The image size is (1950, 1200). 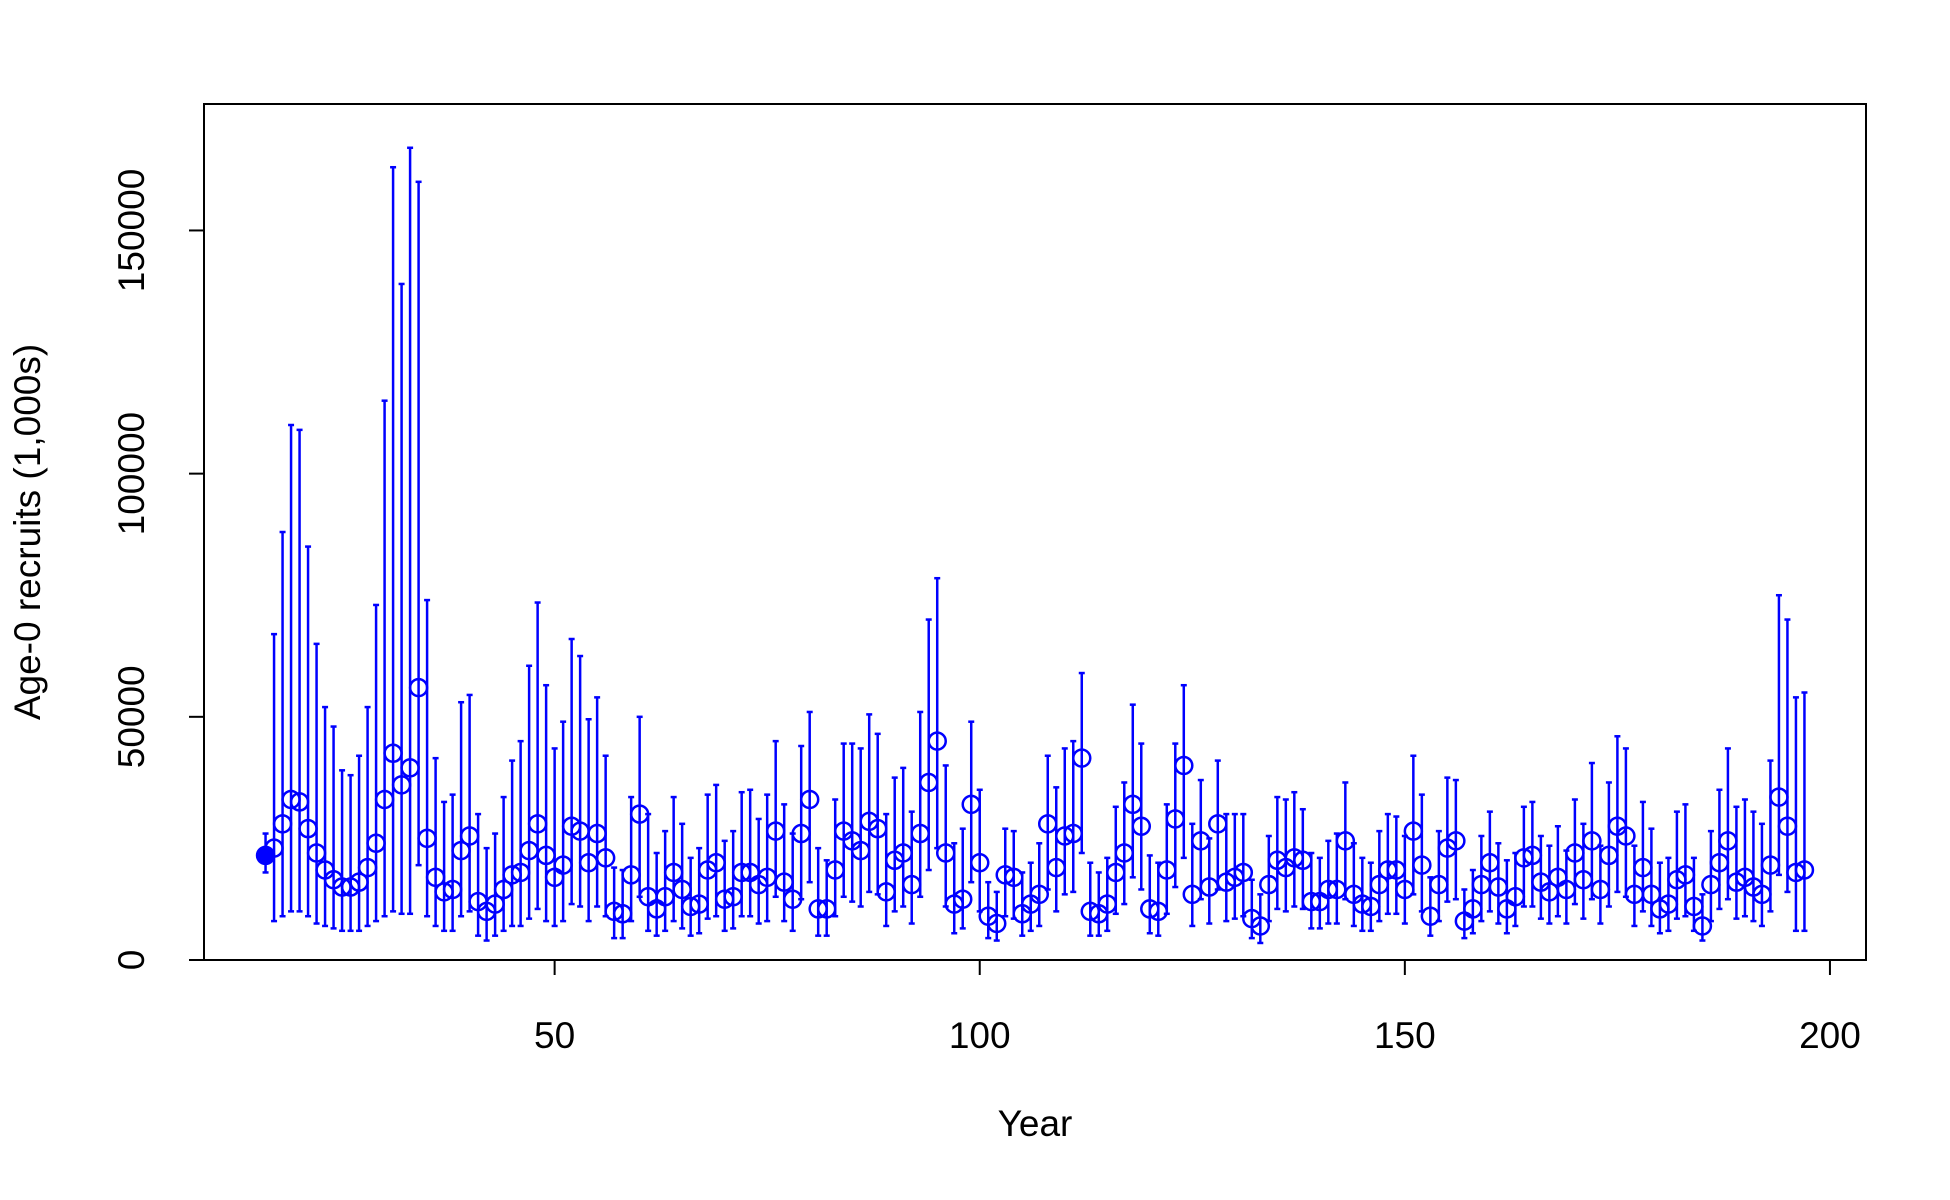 What do you see at coordinates (27, 532) in the screenshot?
I see `y-axis-label: Age-0 recruits (1,000s)` at bounding box center [27, 532].